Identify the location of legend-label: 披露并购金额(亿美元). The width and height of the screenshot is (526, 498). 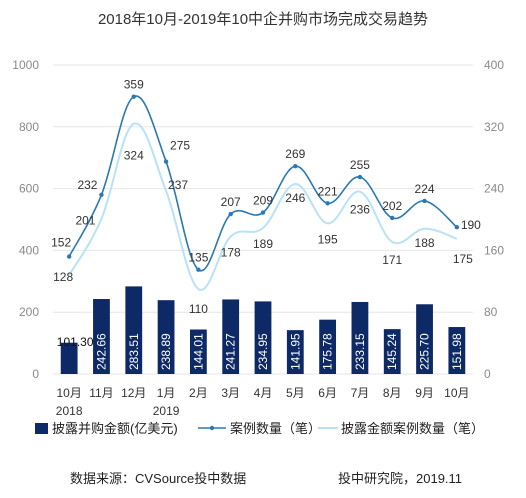
(115, 428).